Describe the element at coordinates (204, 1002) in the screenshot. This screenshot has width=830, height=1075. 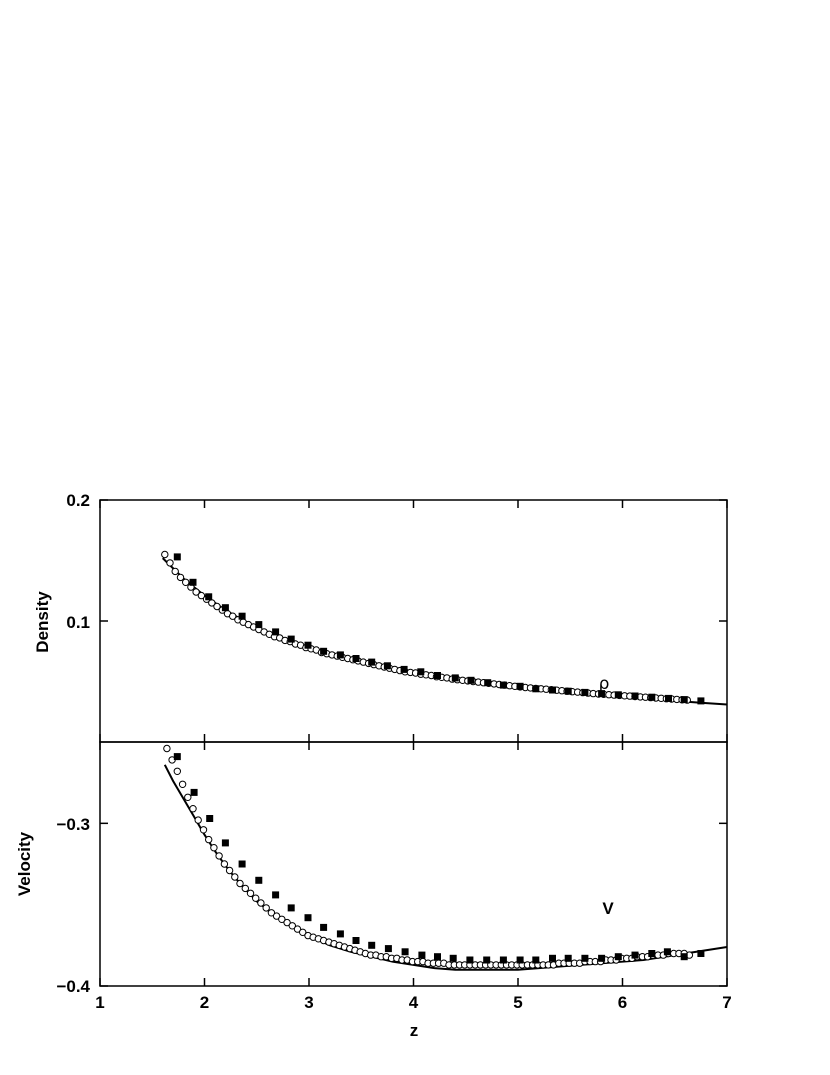
I see `z-tick-label: 2` at that location.